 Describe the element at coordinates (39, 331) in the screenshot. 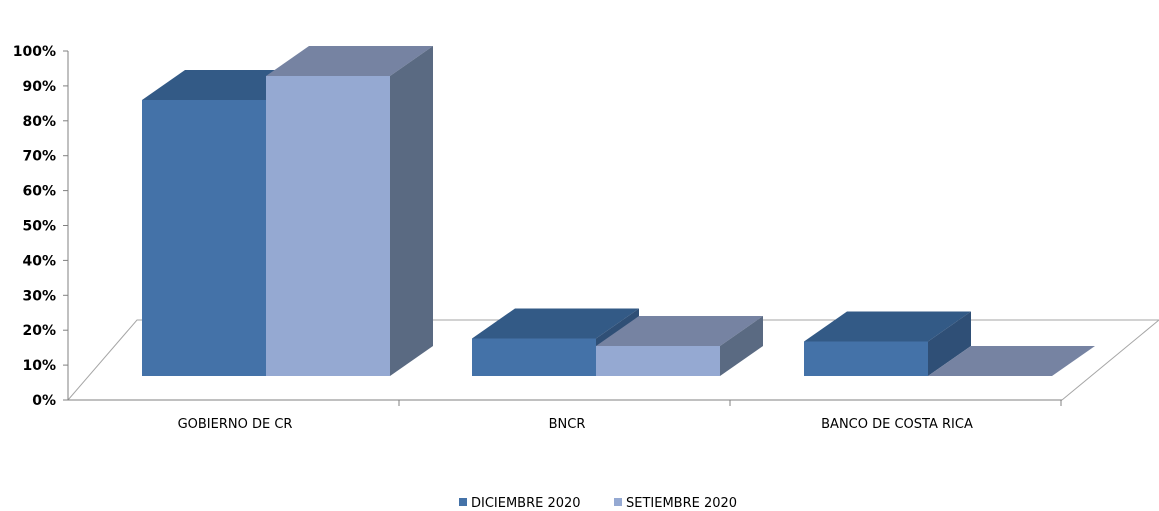

I see `y-tick-label: 20%` at that location.